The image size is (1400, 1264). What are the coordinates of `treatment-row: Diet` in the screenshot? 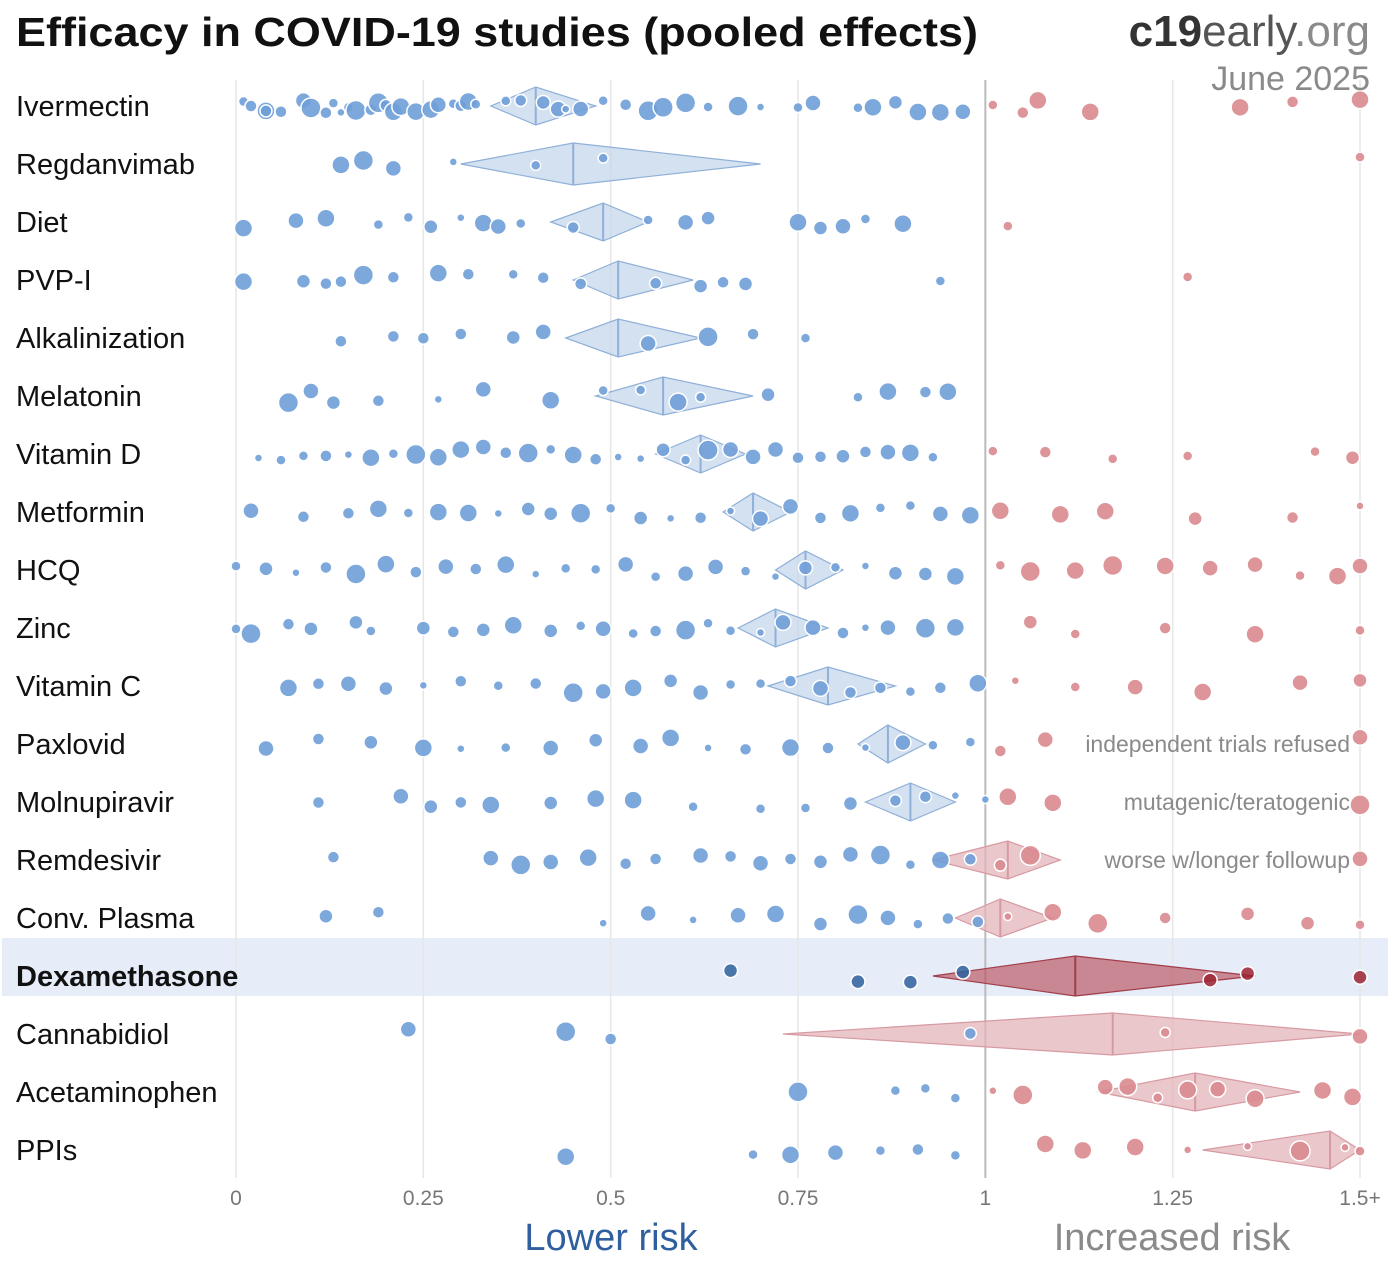 It's located at (515, 222).